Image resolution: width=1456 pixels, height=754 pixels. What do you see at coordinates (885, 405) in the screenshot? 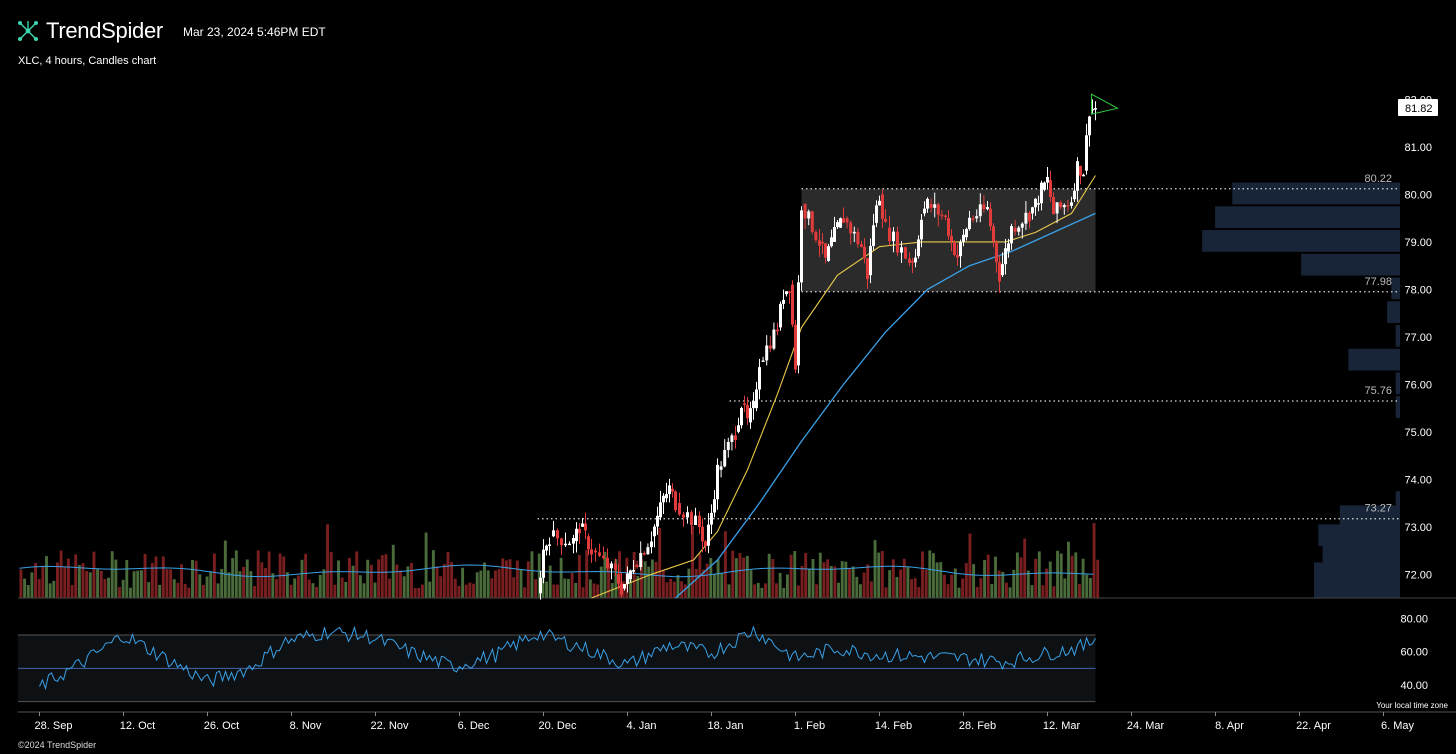
I see `slow-moving-average` at bounding box center [885, 405].